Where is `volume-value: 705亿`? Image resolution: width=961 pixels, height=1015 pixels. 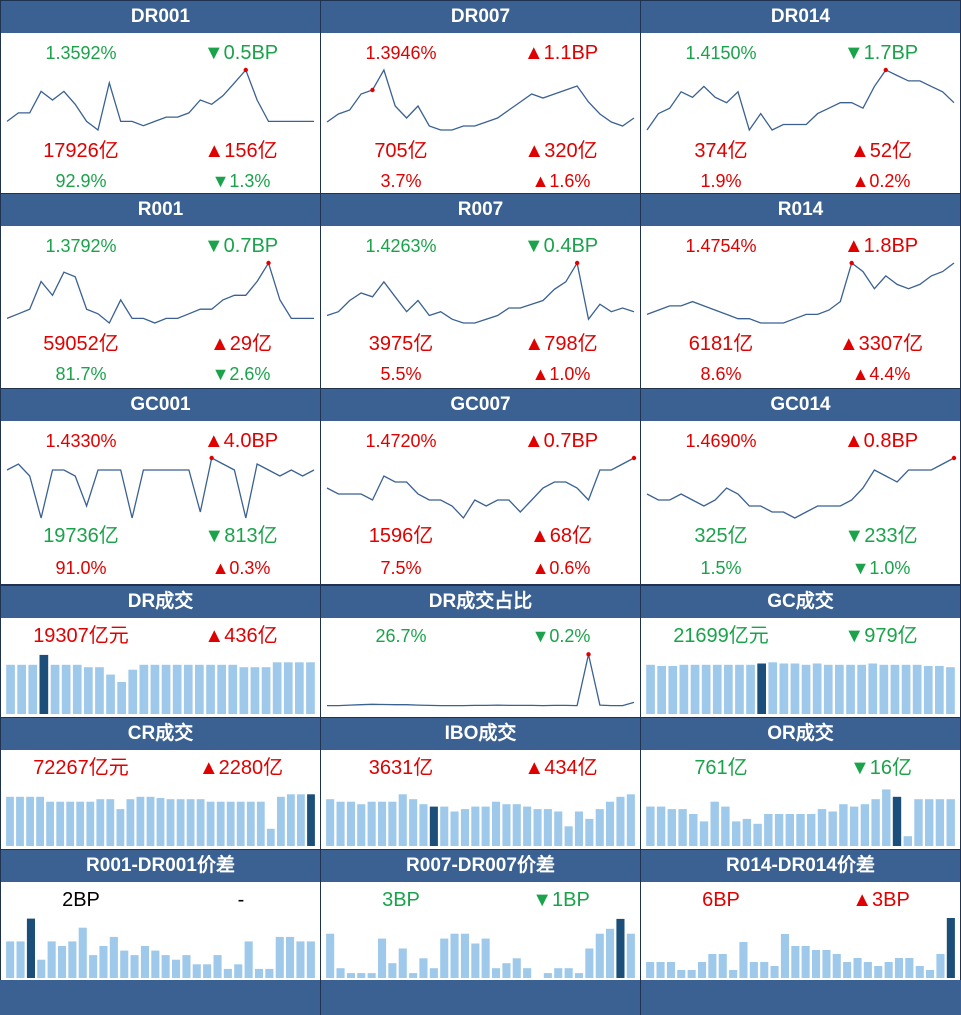 volume-value: 705亿 is located at coordinates (401, 151).